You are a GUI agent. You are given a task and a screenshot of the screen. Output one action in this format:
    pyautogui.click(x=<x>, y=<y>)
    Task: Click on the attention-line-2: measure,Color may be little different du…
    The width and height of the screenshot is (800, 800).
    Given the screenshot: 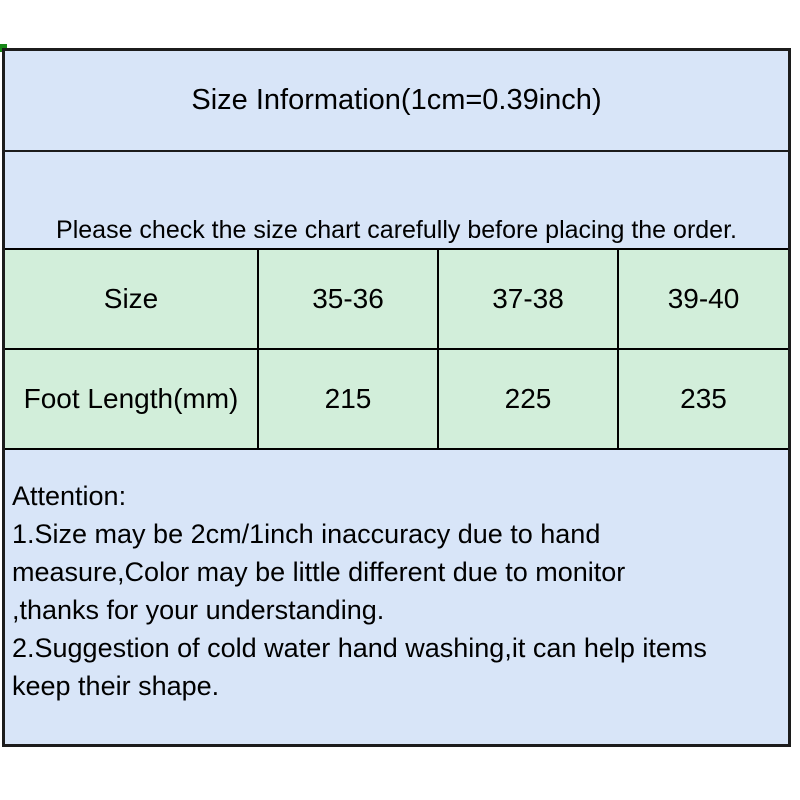 What is the action you would take?
    pyautogui.click(x=319, y=572)
    